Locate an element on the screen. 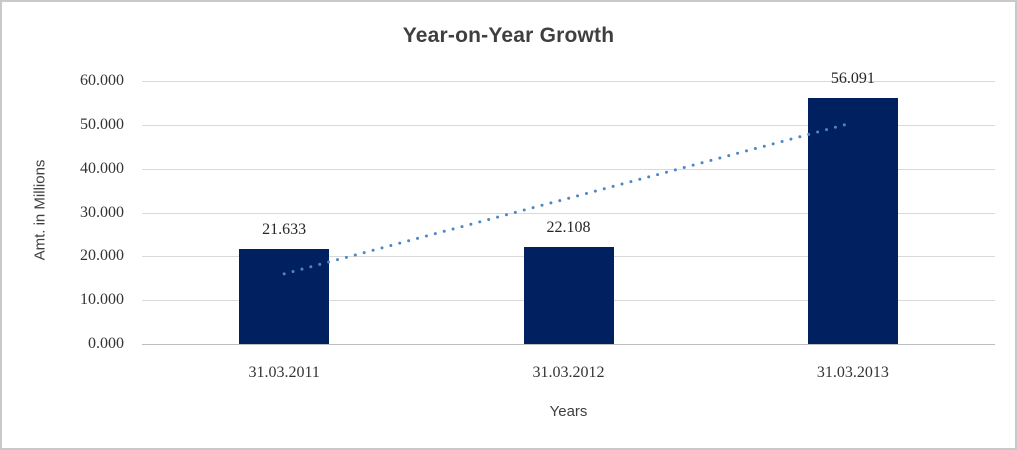 The height and width of the screenshot is (450, 1017). y-tick-label: 60.000 is located at coordinates (102, 80).